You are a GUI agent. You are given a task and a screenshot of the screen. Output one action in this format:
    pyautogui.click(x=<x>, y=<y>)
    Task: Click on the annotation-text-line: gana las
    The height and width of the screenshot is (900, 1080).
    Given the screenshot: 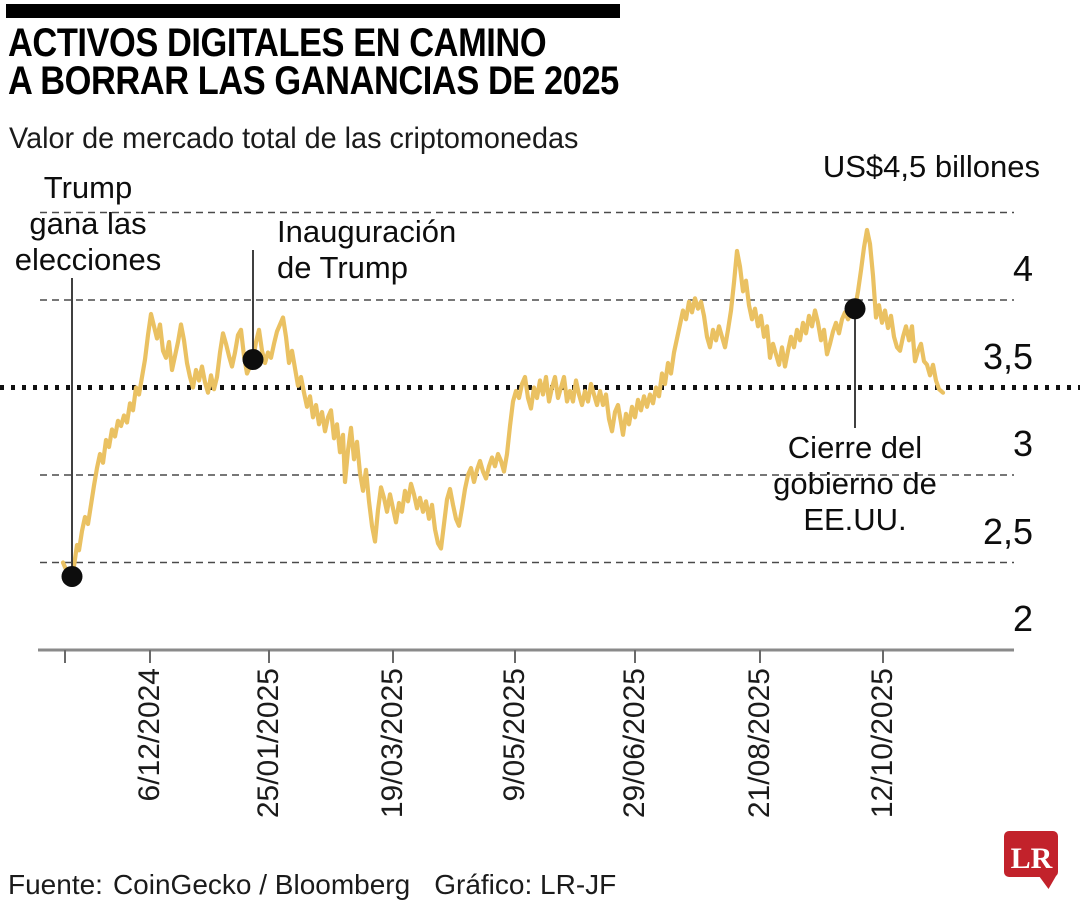 What is the action you would take?
    pyautogui.click(x=88, y=223)
    